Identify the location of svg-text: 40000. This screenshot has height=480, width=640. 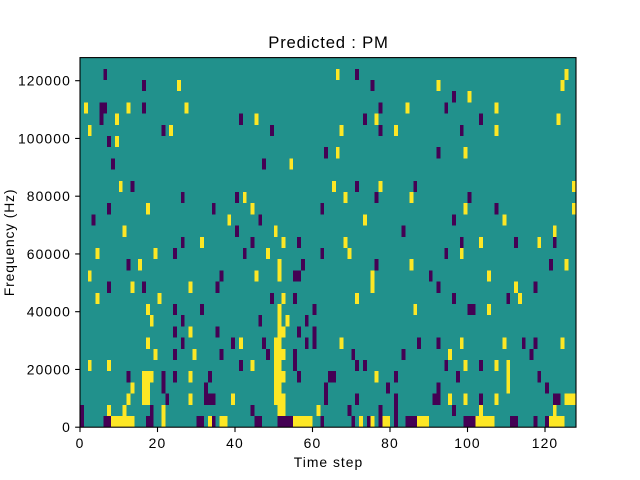
(49, 312).